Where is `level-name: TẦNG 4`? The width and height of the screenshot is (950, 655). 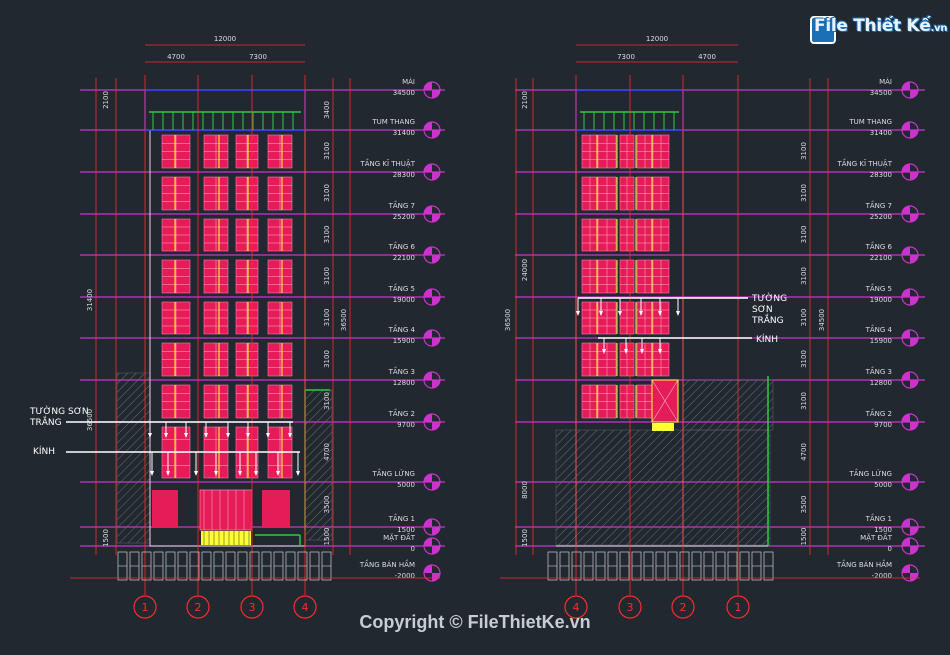
level-name: TẦNG 4 is located at coordinates (402, 329).